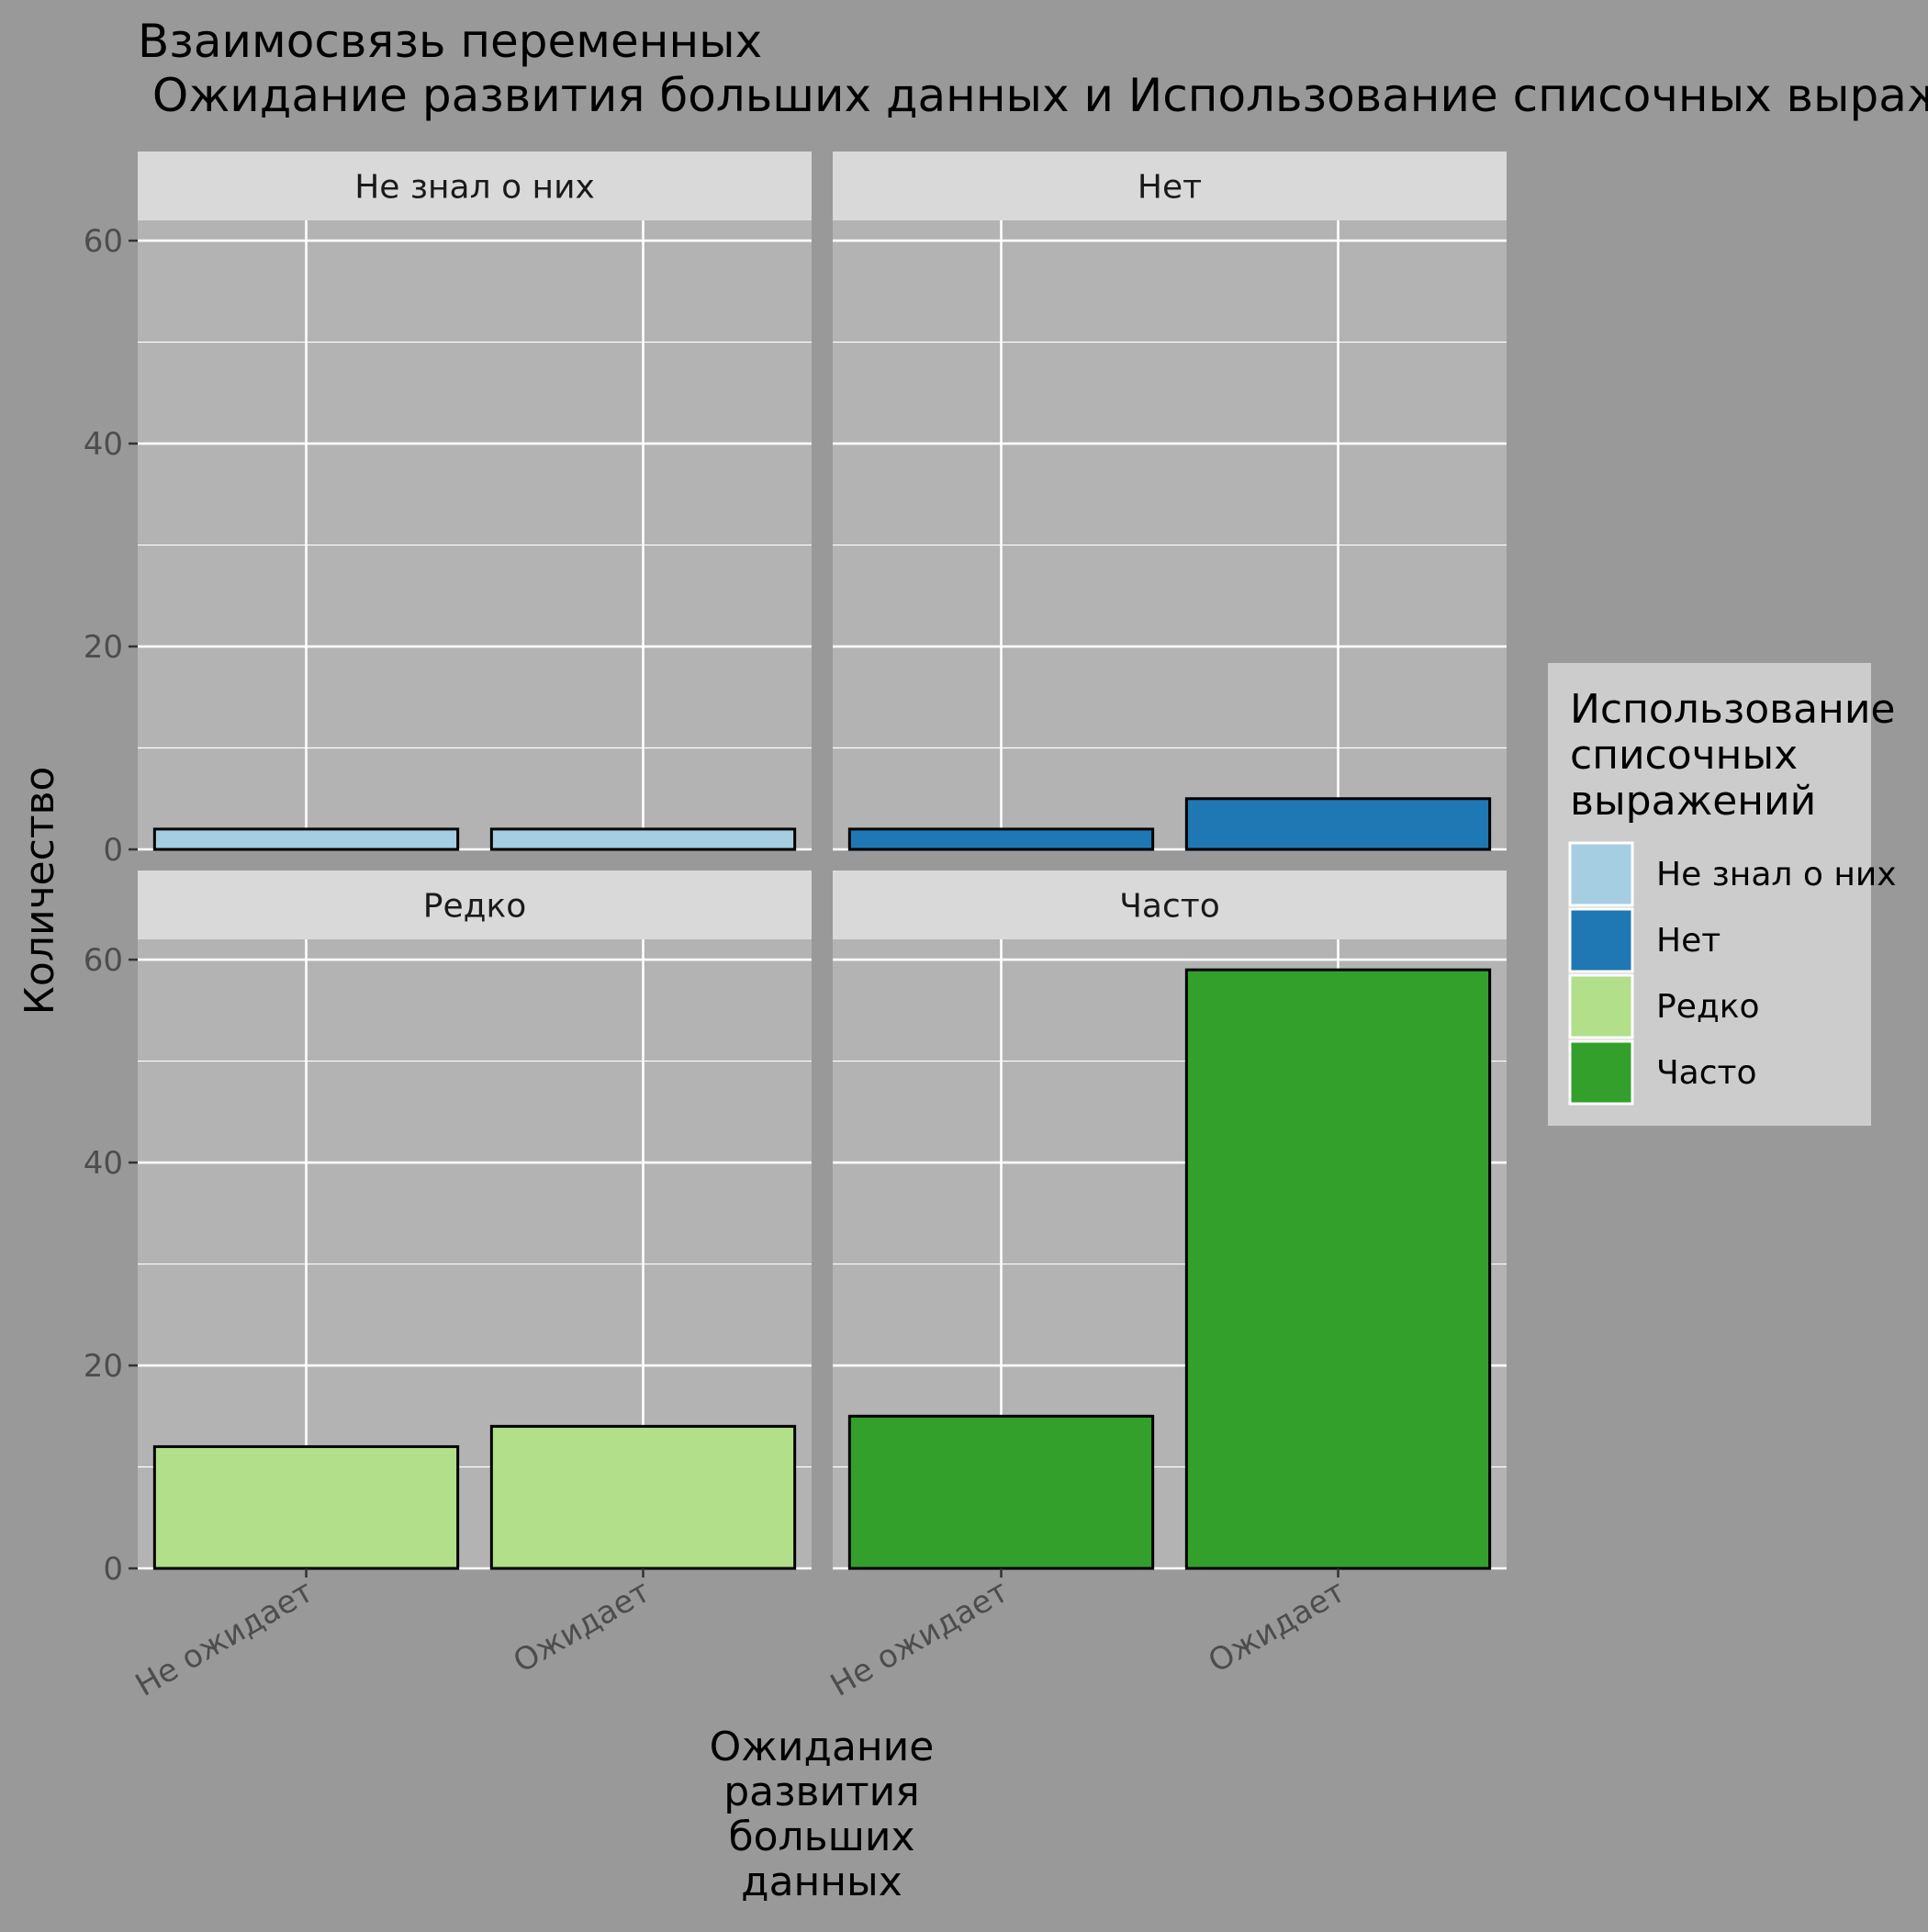 The image size is (1928, 1932). I want to click on facet-strip-label: Часто, so click(1169, 907).